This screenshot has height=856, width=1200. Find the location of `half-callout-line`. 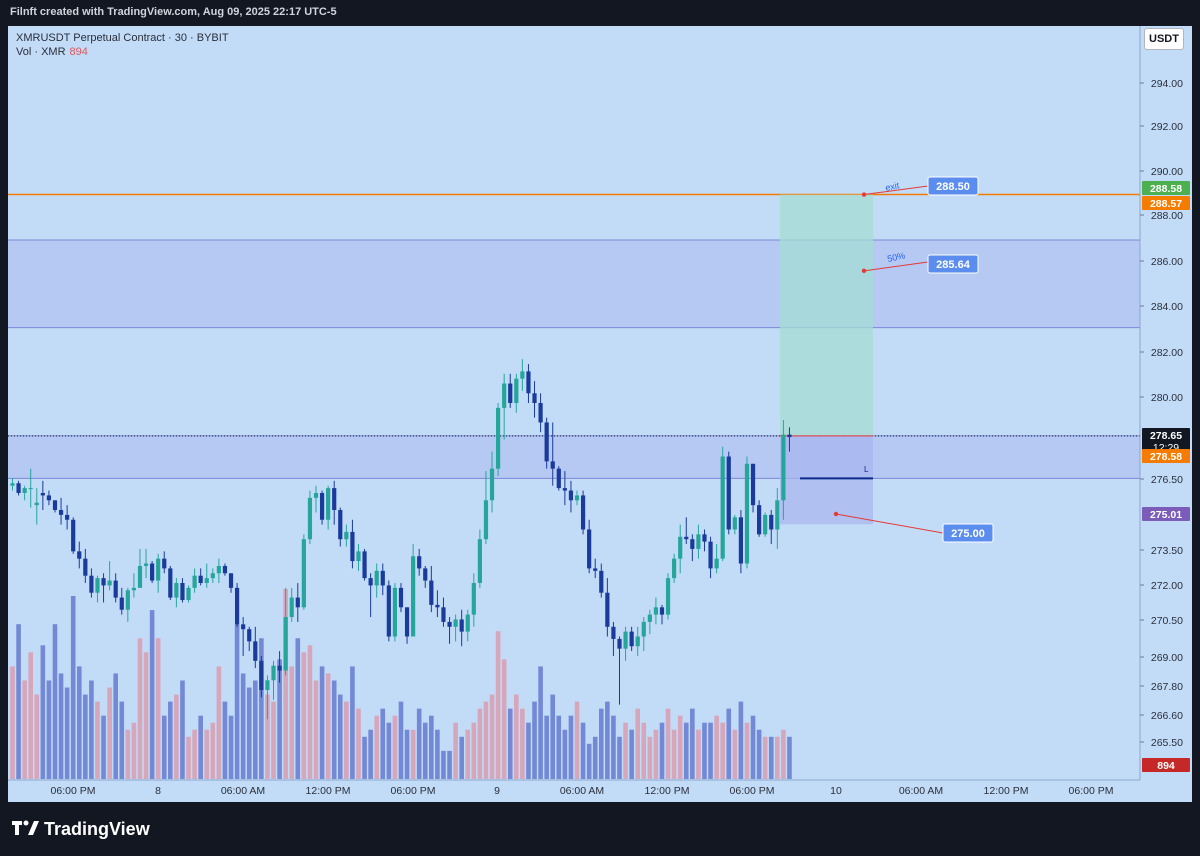

half-callout-line is located at coordinates (896, 266).